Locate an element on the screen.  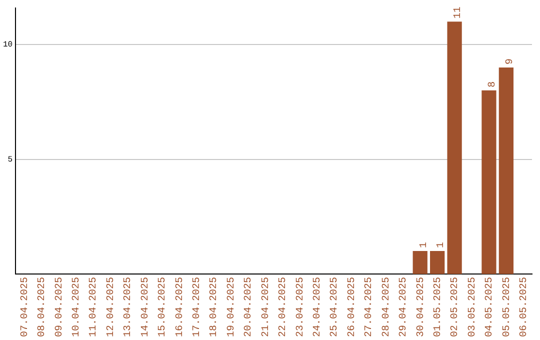
x-tick-label: 03.05.2025 is located at coordinates (472, 307).